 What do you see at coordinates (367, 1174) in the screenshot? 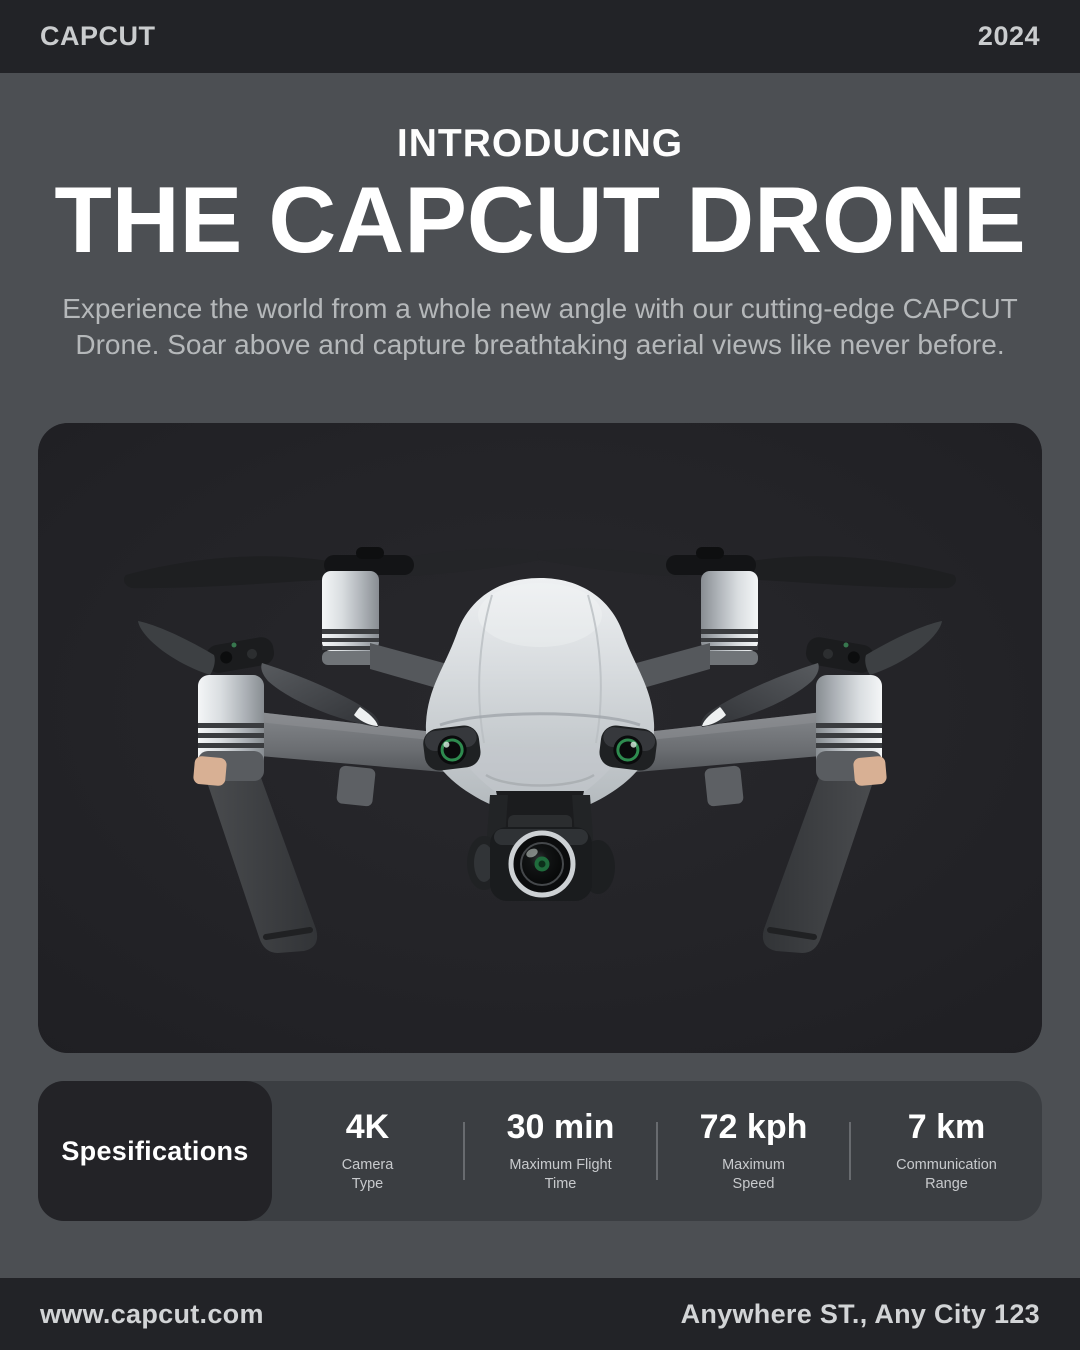
I see `spec-label: Camera Type` at bounding box center [367, 1174].